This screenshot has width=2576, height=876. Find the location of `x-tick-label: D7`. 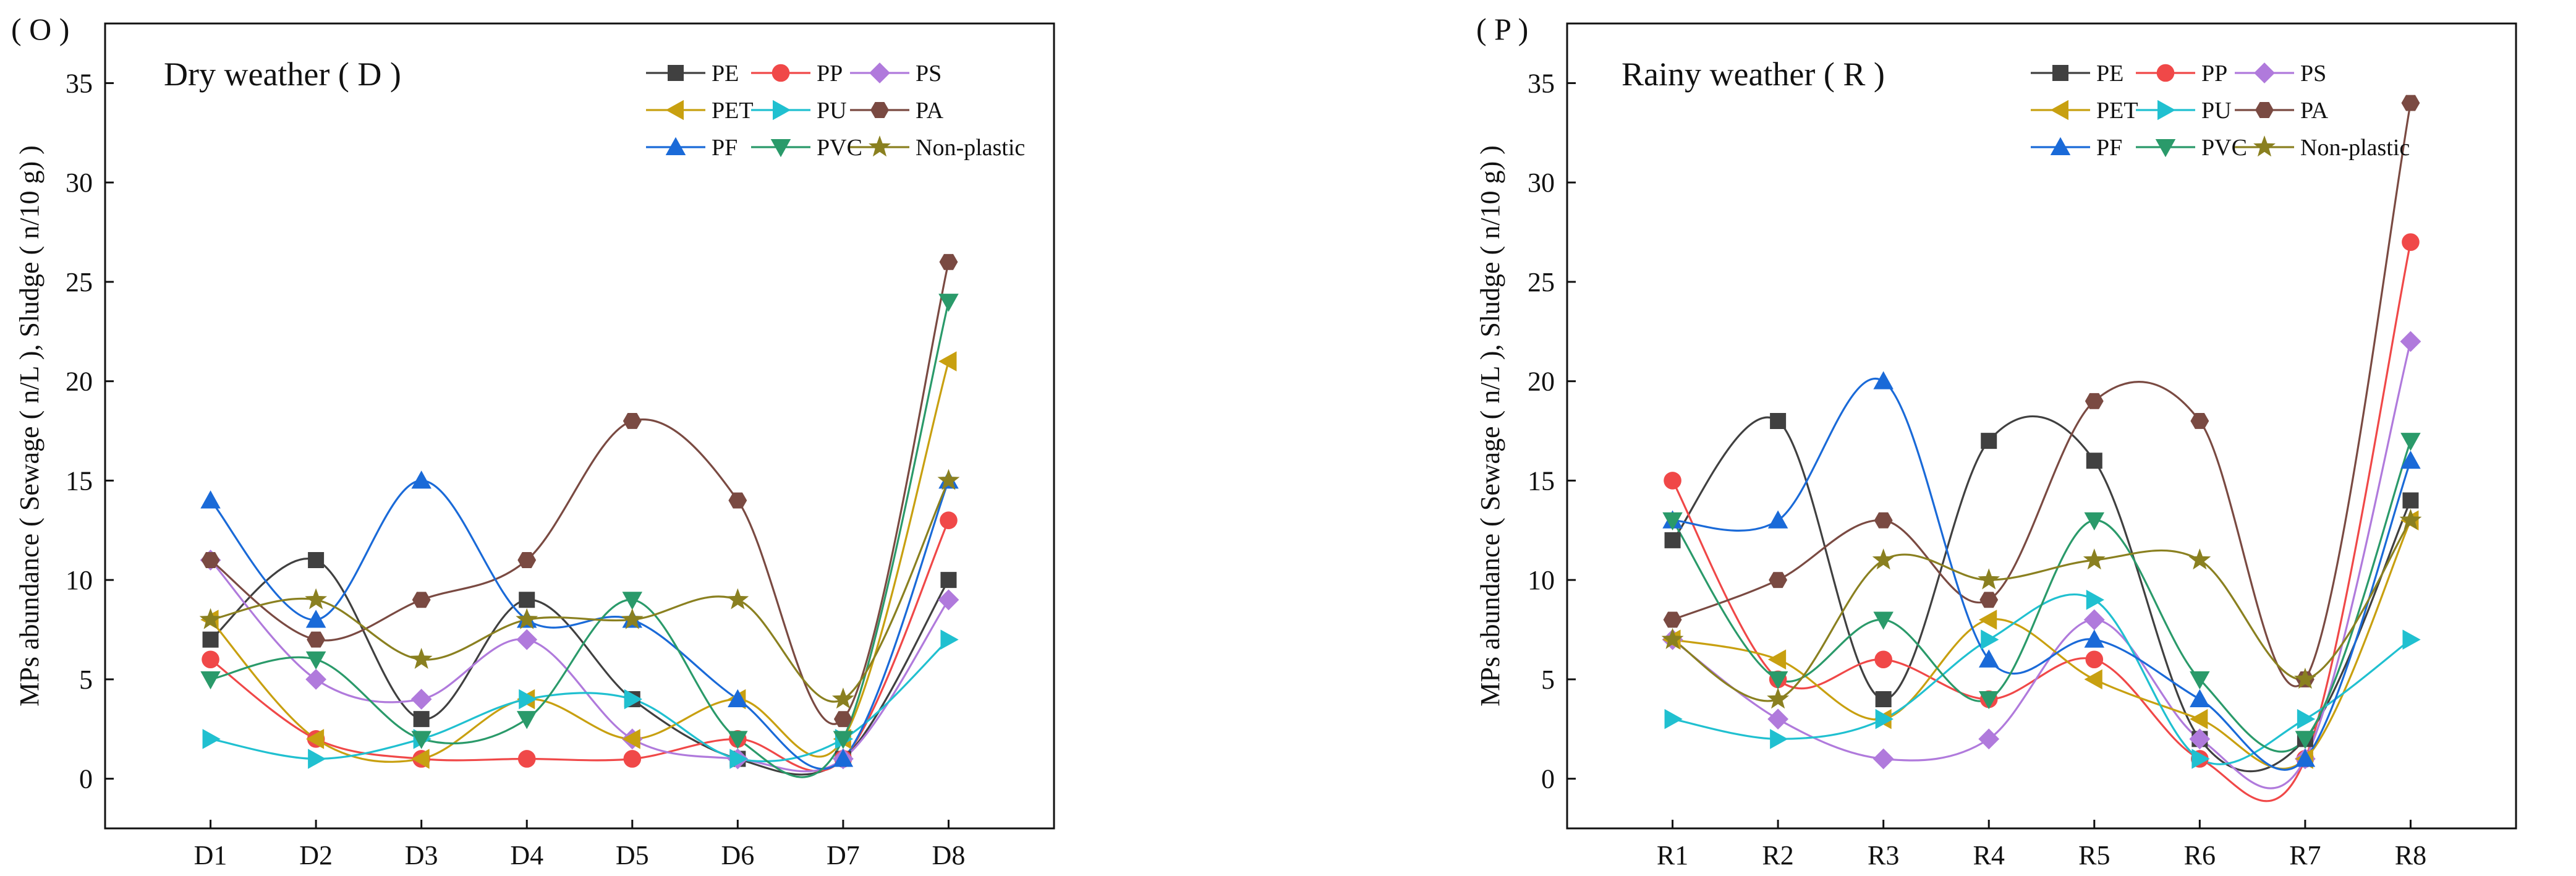

x-tick-label: D7 is located at coordinates (843, 855).